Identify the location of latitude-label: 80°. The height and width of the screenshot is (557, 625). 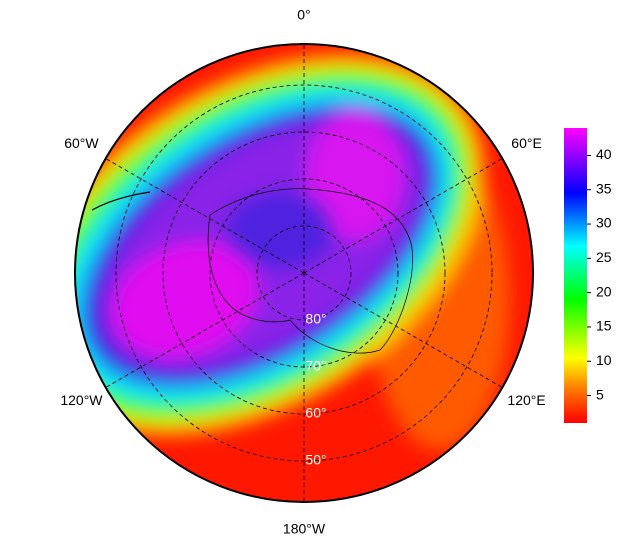
(315, 319).